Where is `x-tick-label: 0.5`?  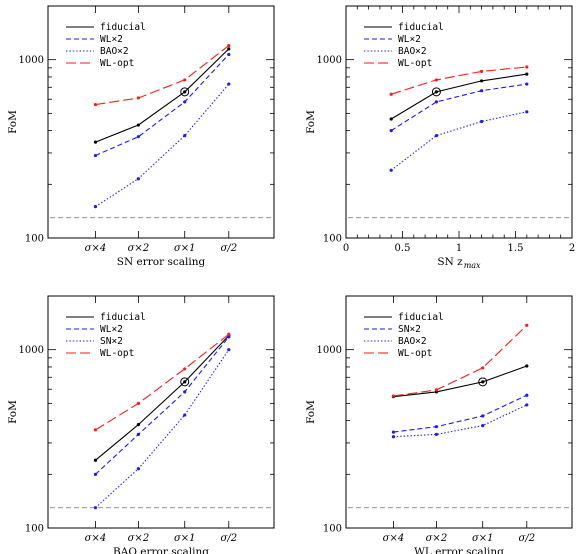
x-tick-label: 0.5 is located at coordinates (403, 248).